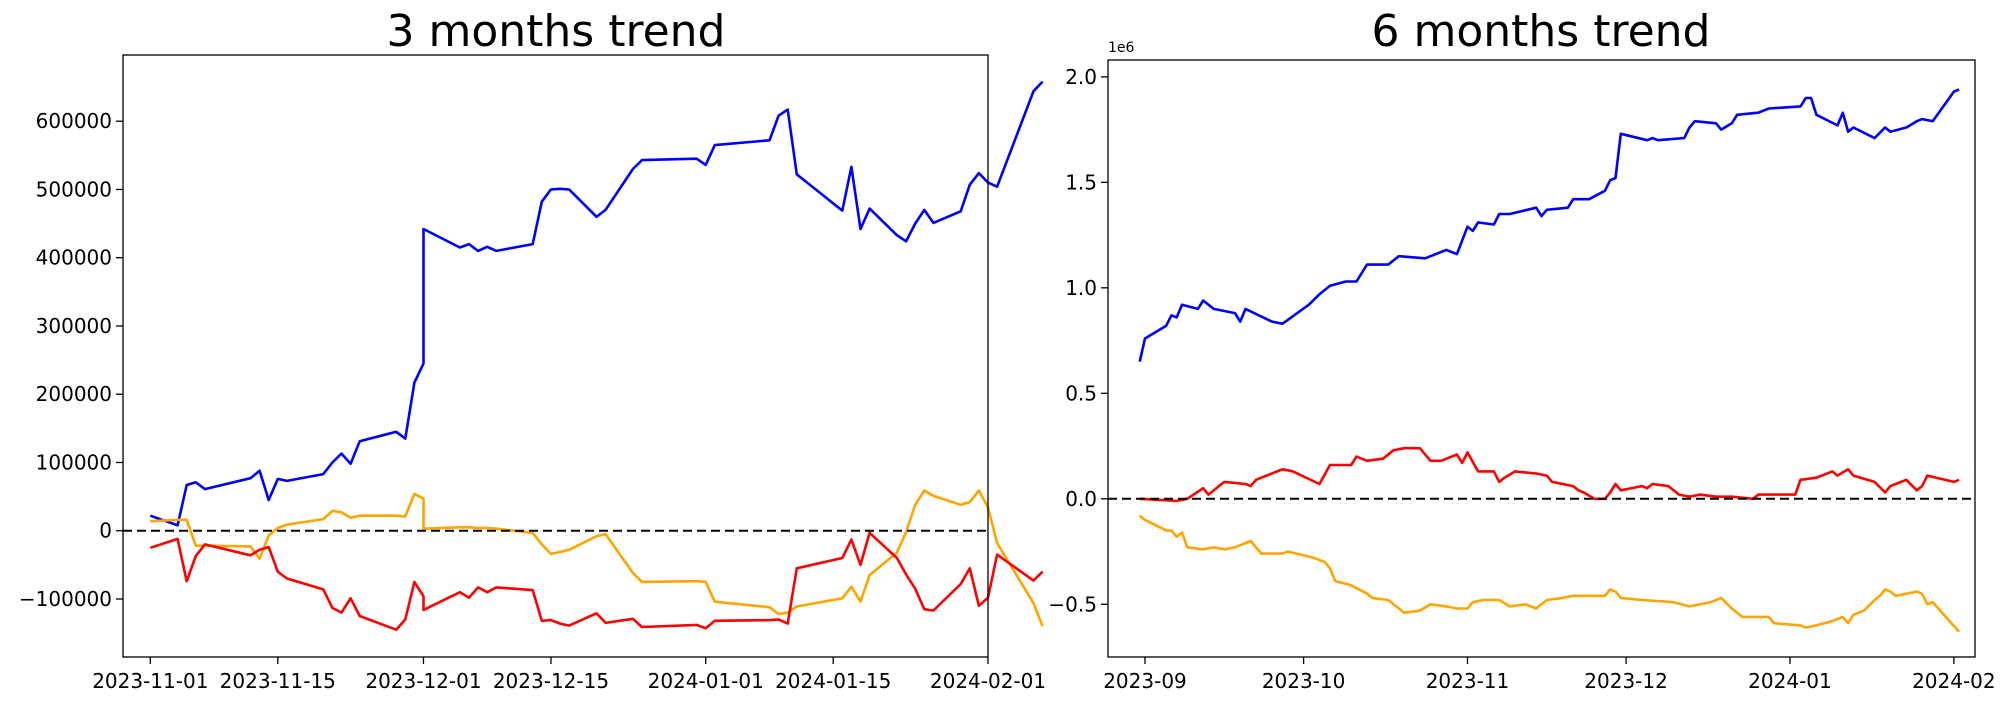  I want to click on chart-title: 3 months trend, so click(556, 31).